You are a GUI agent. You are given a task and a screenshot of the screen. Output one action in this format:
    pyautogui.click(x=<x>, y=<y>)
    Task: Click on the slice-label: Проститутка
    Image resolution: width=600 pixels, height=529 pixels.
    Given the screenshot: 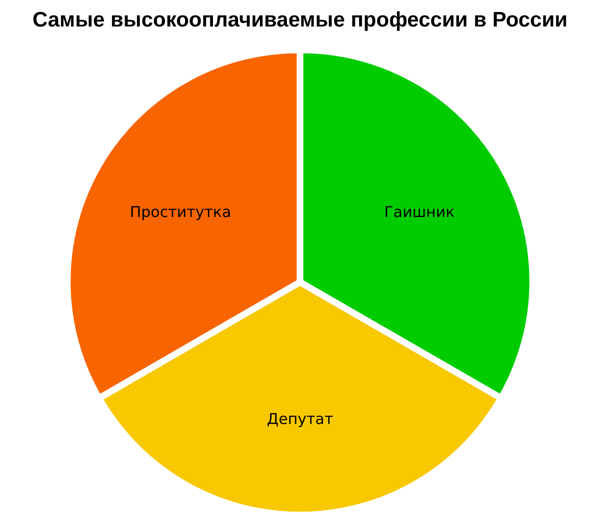 What is the action you would take?
    pyautogui.click(x=181, y=212)
    